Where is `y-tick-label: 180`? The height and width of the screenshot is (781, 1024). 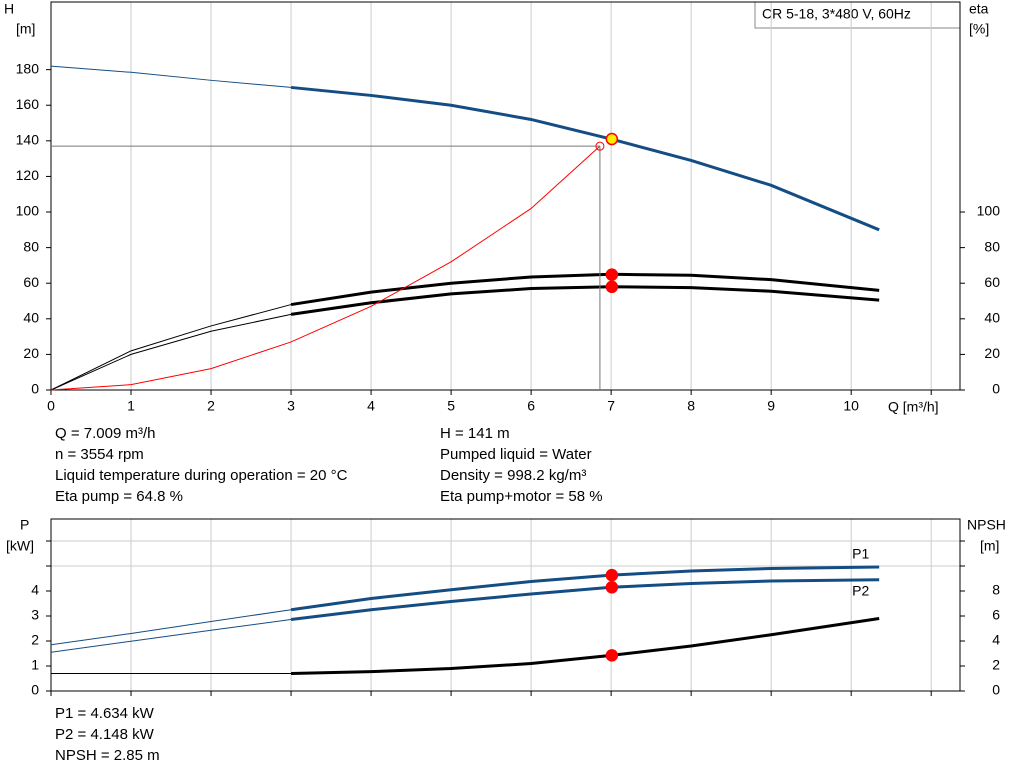 y-tick-label: 180 is located at coordinates (28, 68).